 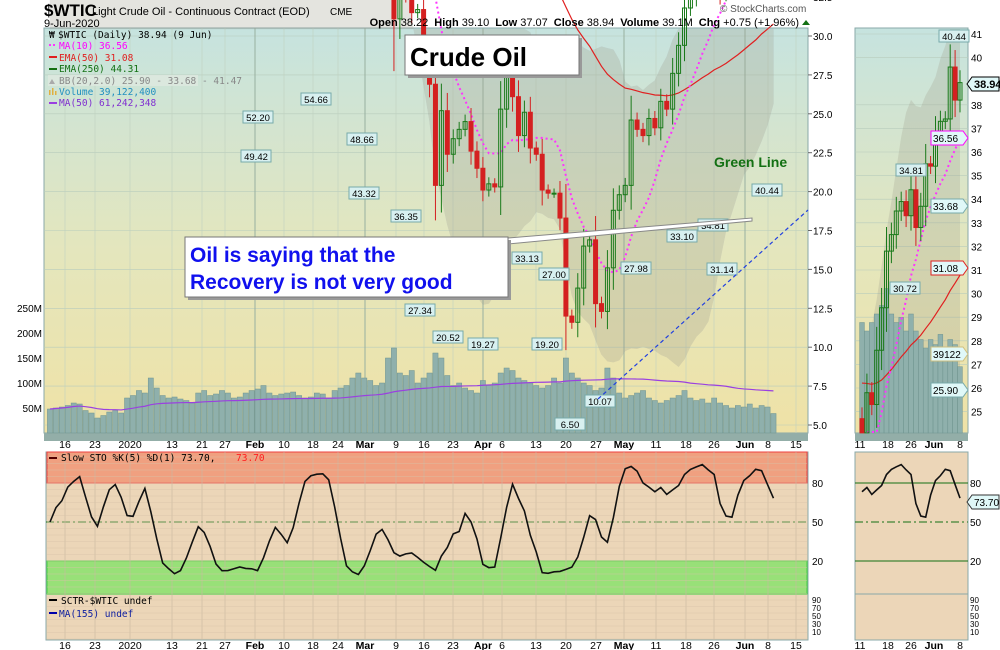 What do you see at coordinates (255, 645) in the screenshot?
I see `sto-date-axis-label: Feb` at bounding box center [255, 645].